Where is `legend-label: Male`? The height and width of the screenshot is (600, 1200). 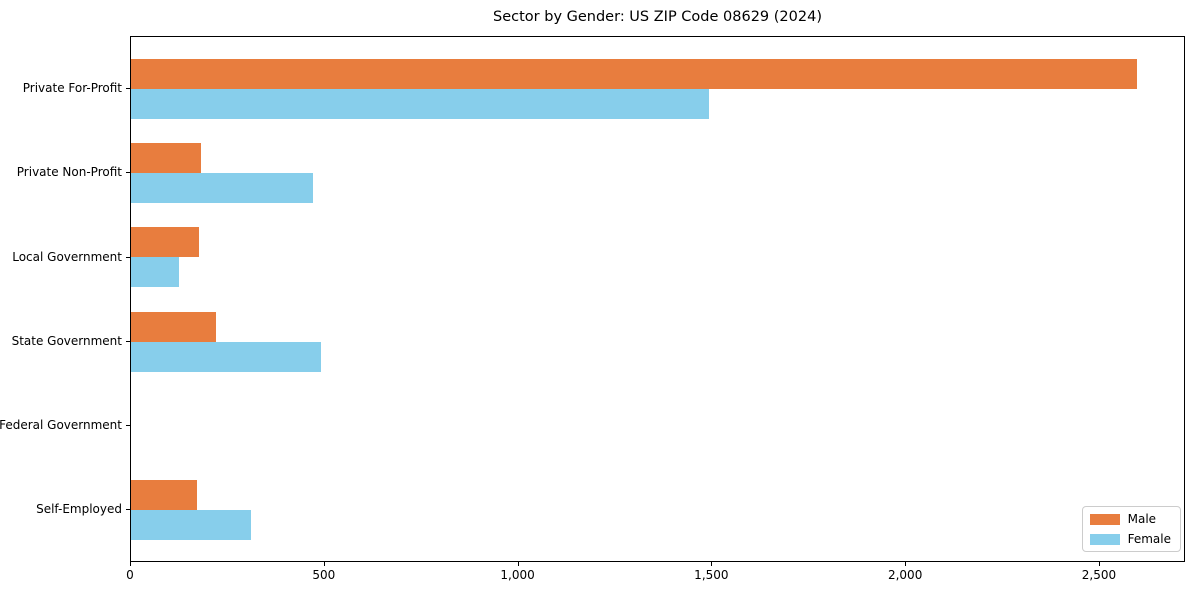
legend-label: Male is located at coordinates (1142, 519).